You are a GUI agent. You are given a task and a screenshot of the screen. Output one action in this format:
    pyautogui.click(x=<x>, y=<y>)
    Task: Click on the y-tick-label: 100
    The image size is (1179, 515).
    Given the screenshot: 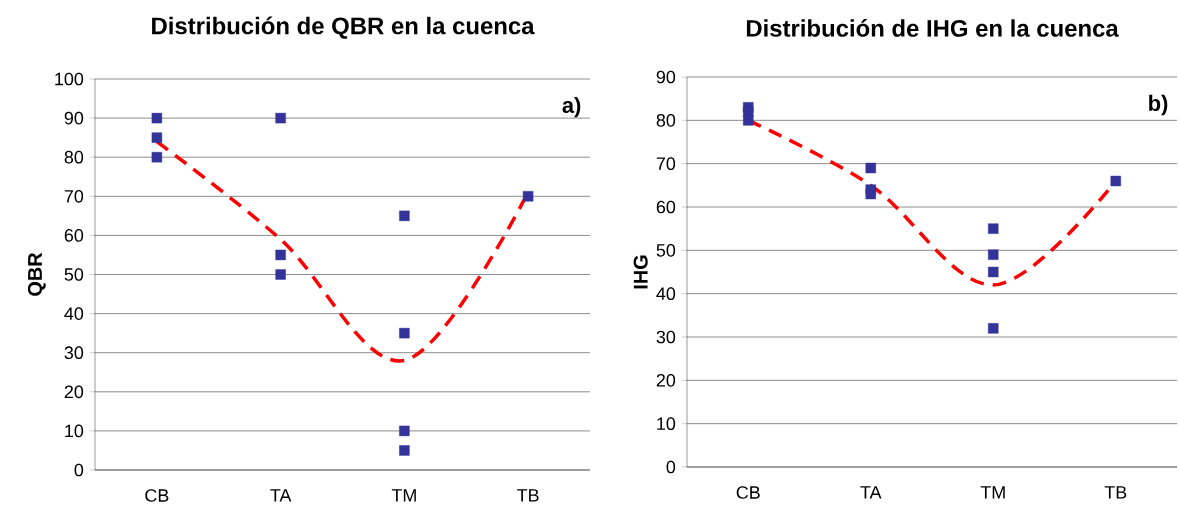 What is the action you would take?
    pyautogui.click(x=69, y=79)
    